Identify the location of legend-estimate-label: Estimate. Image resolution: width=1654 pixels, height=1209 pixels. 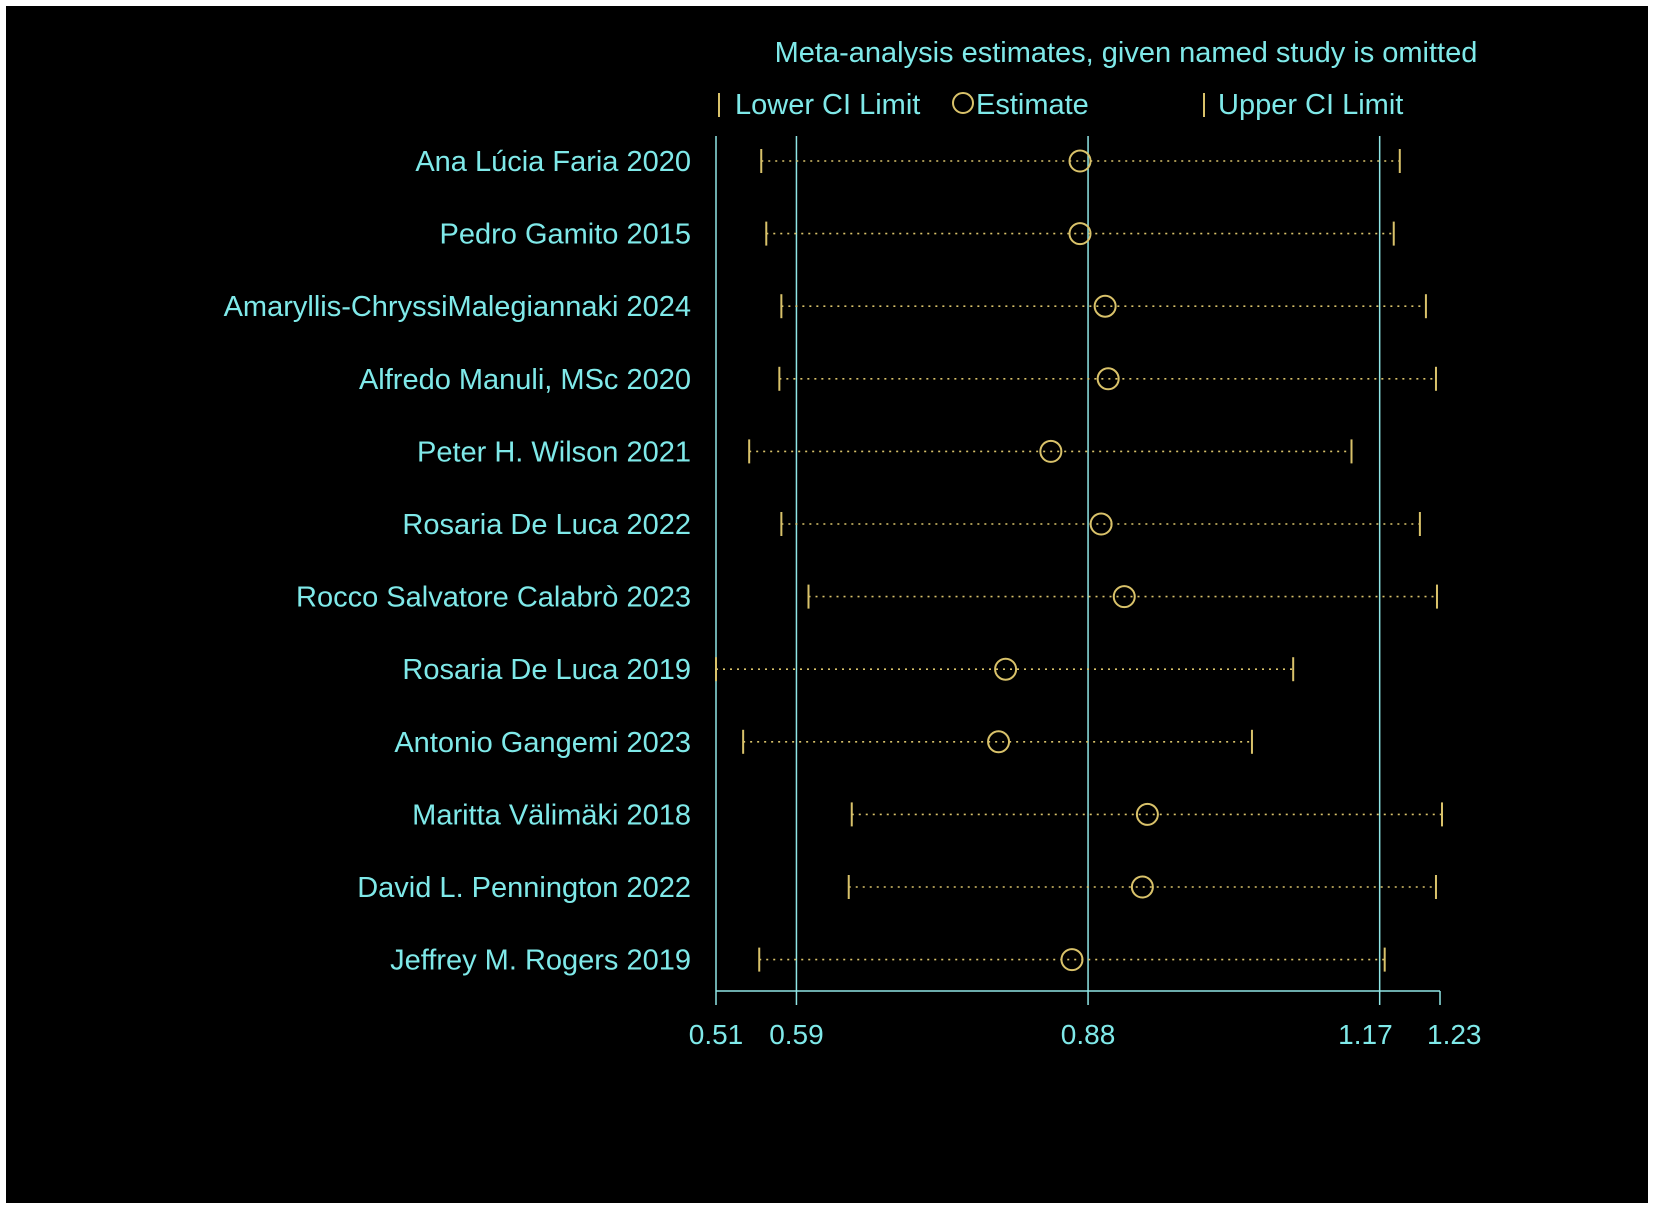
(1032, 105).